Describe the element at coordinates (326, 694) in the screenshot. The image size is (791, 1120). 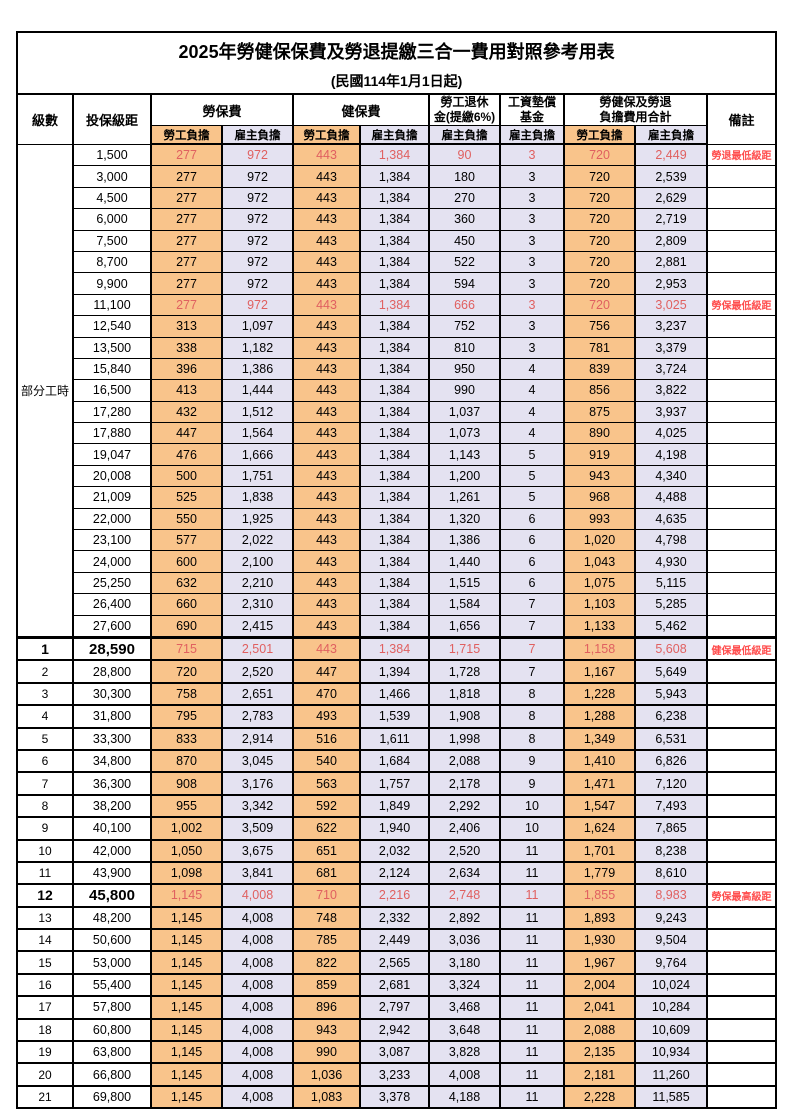
I see `value-cell: 470` at that location.